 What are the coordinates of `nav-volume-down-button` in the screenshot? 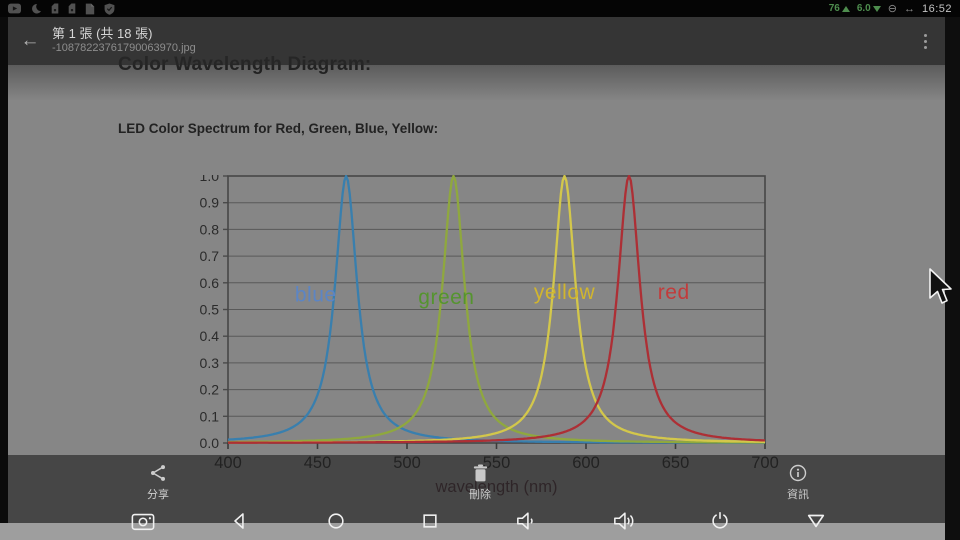 It's located at (527, 523).